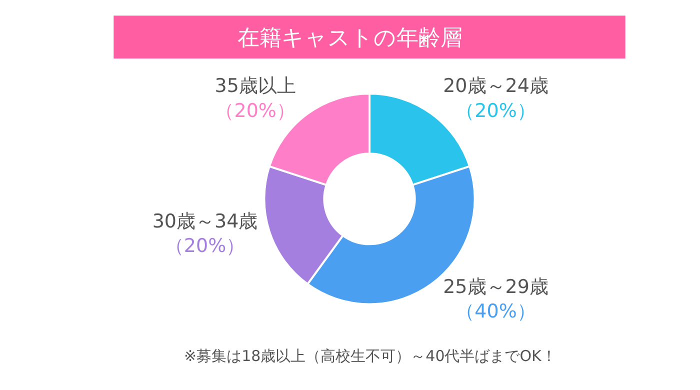 The image size is (700, 390). I want to click on text: ※募集は18歳以上（高校生不可）～40代半ばまでOK！, so click(370, 356).